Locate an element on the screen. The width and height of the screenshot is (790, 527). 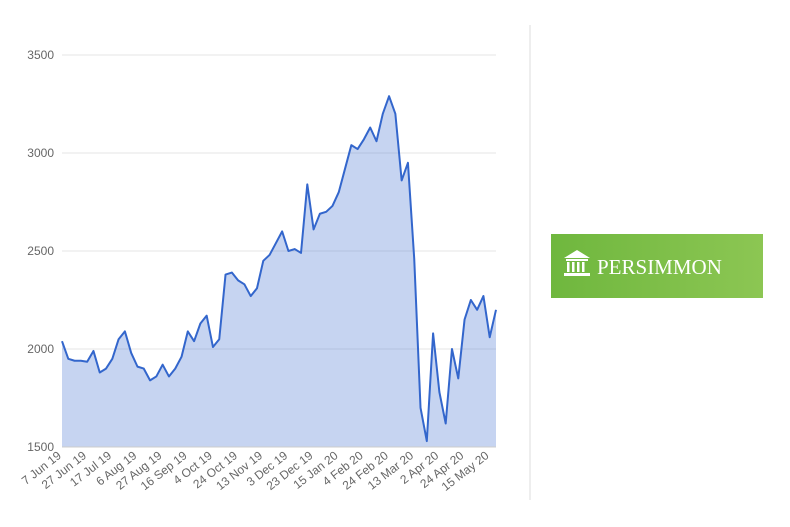
logo-icon is located at coordinates (577, 263).